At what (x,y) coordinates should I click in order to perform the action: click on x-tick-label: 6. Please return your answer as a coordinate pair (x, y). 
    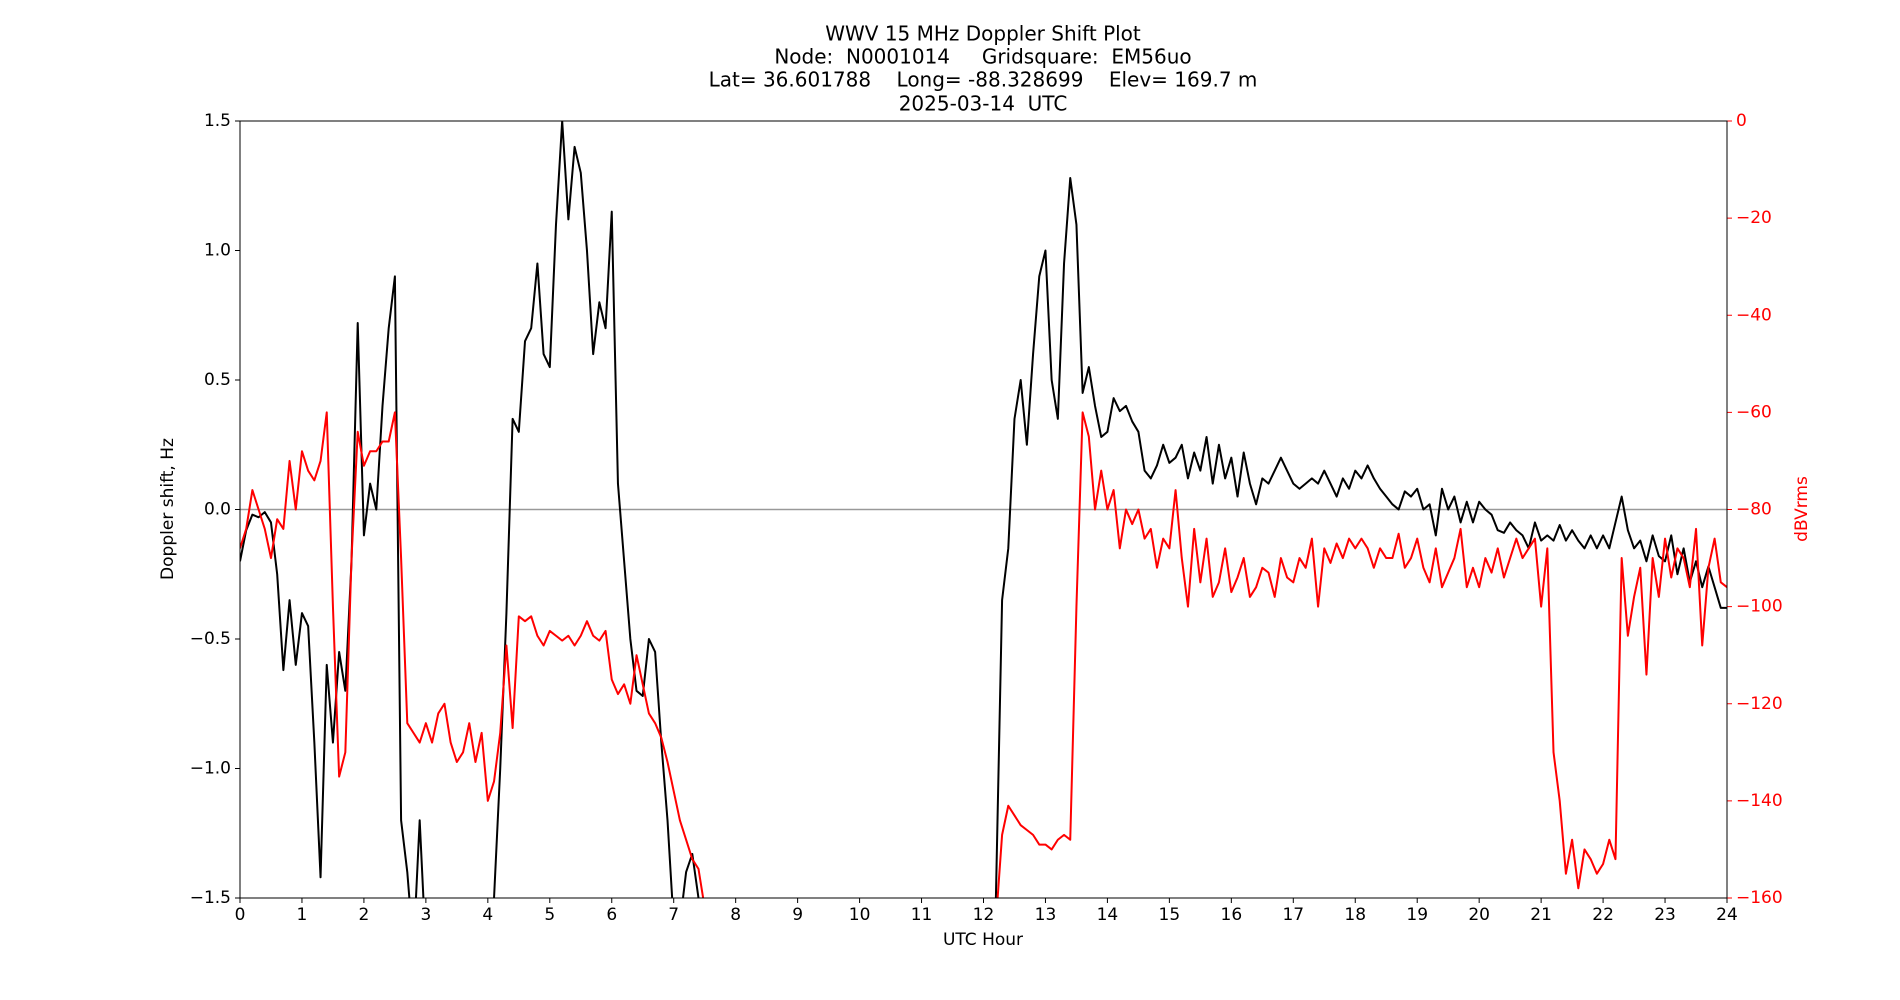
    Looking at the image, I should click on (611, 915).